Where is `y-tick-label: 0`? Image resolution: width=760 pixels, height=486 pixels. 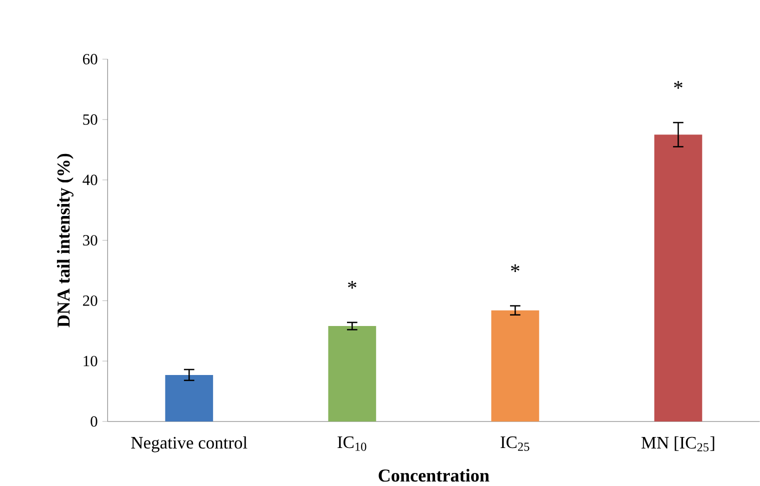 y-tick-label: 0 is located at coordinates (94, 421).